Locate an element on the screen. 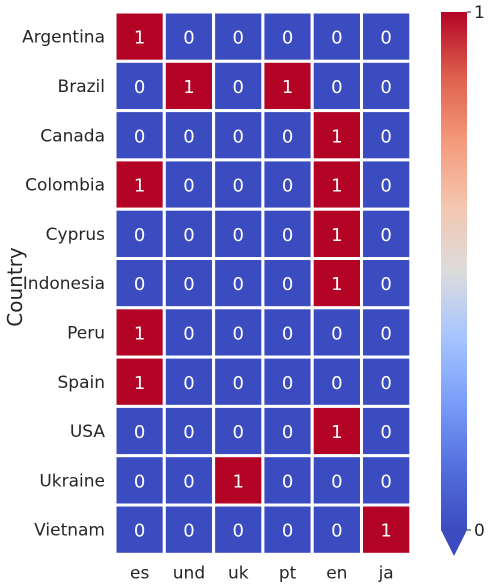  y-tick-label: Peru is located at coordinates (86, 333).